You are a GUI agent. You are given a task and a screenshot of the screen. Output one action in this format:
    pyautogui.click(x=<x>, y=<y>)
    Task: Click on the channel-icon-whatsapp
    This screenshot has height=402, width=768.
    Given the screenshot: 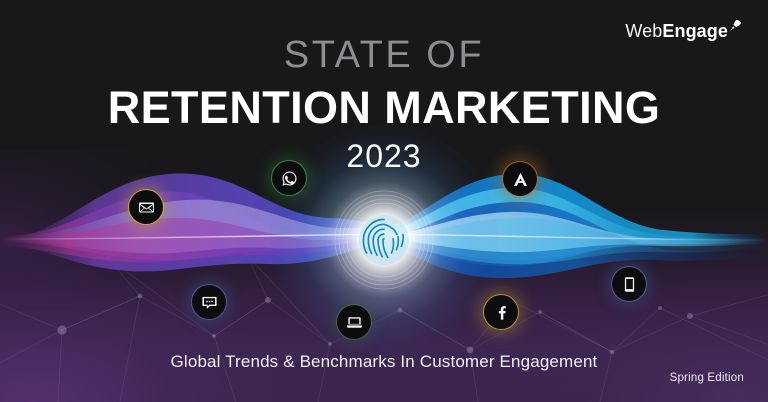 What is the action you would take?
    pyautogui.click(x=289, y=178)
    